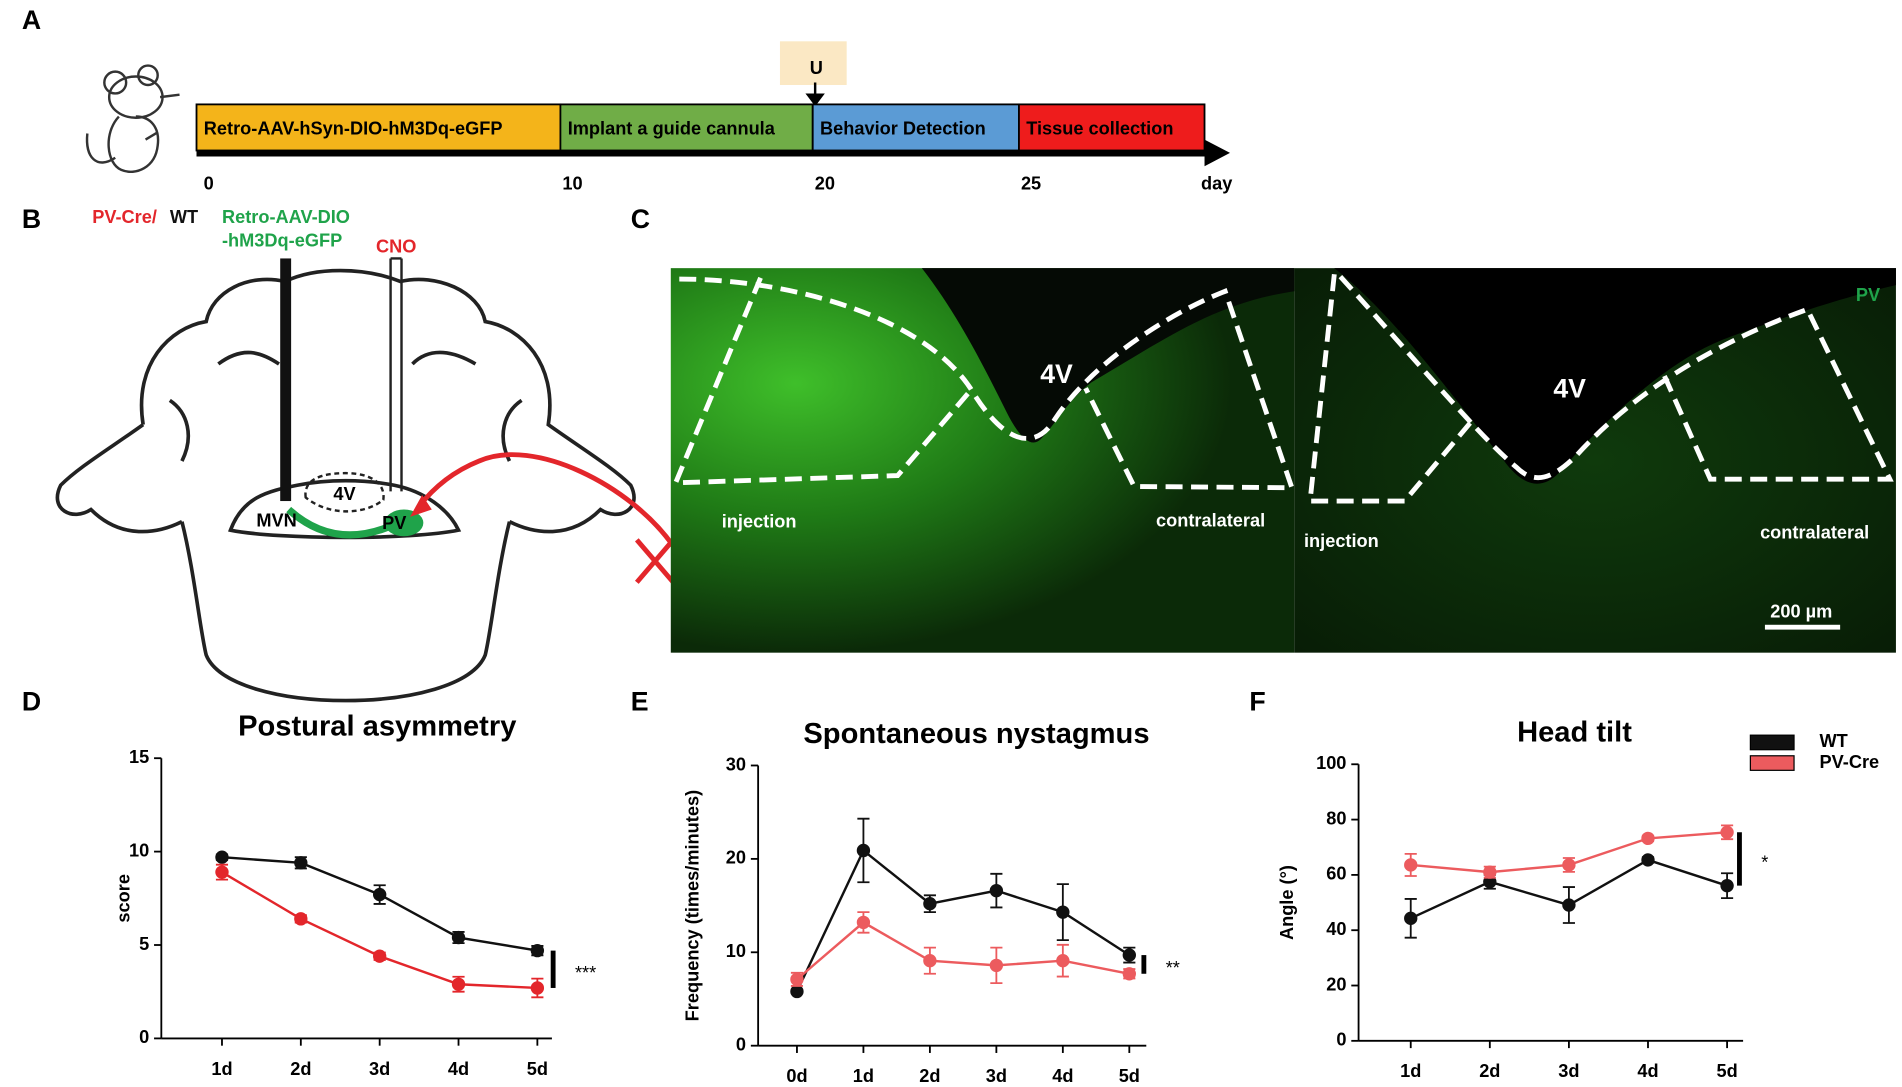 The height and width of the screenshot is (1087, 1902). Describe the element at coordinates (396, 246) in the screenshot. I see `drug-label: CNO` at that location.